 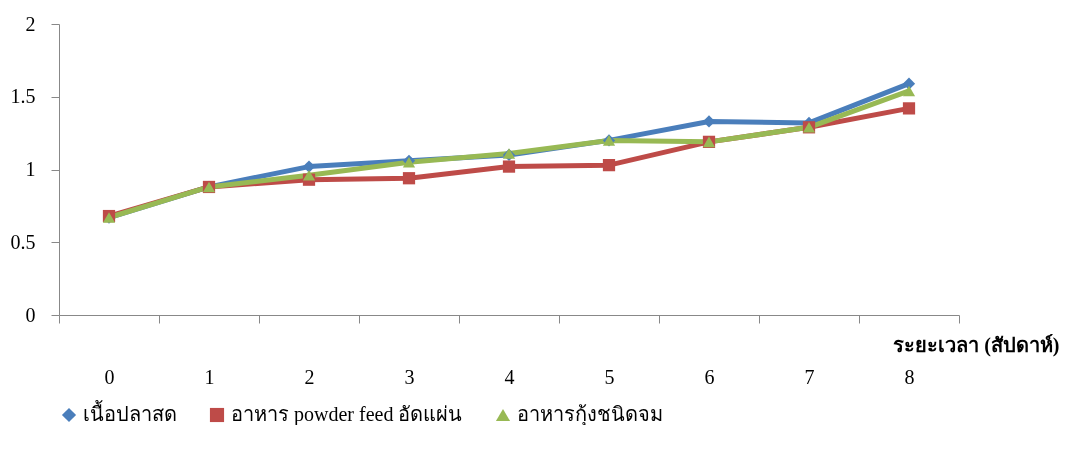 What do you see at coordinates (30, 169) in the screenshot?
I see `y-tick-label: 1` at bounding box center [30, 169].